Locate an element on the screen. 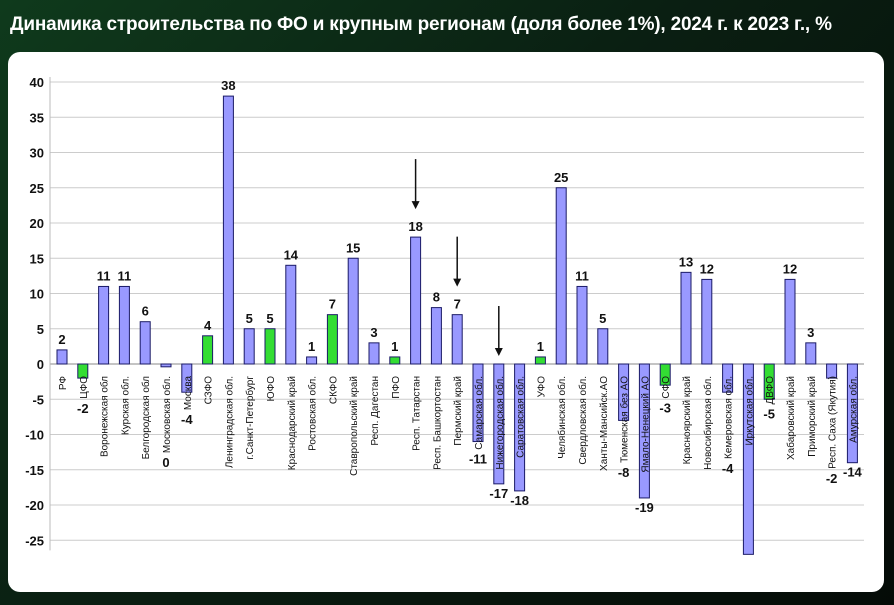  data-label: 14 is located at coordinates (291, 254).